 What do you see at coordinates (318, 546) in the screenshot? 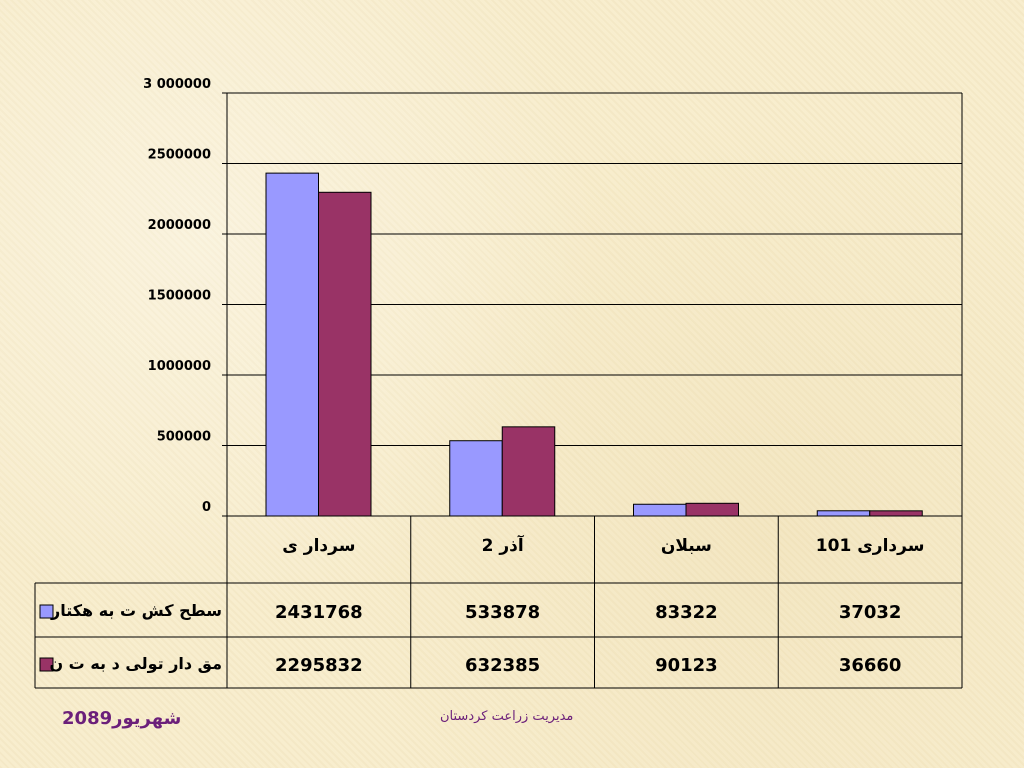
I see `category-label: سردار ی` at bounding box center [318, 546].